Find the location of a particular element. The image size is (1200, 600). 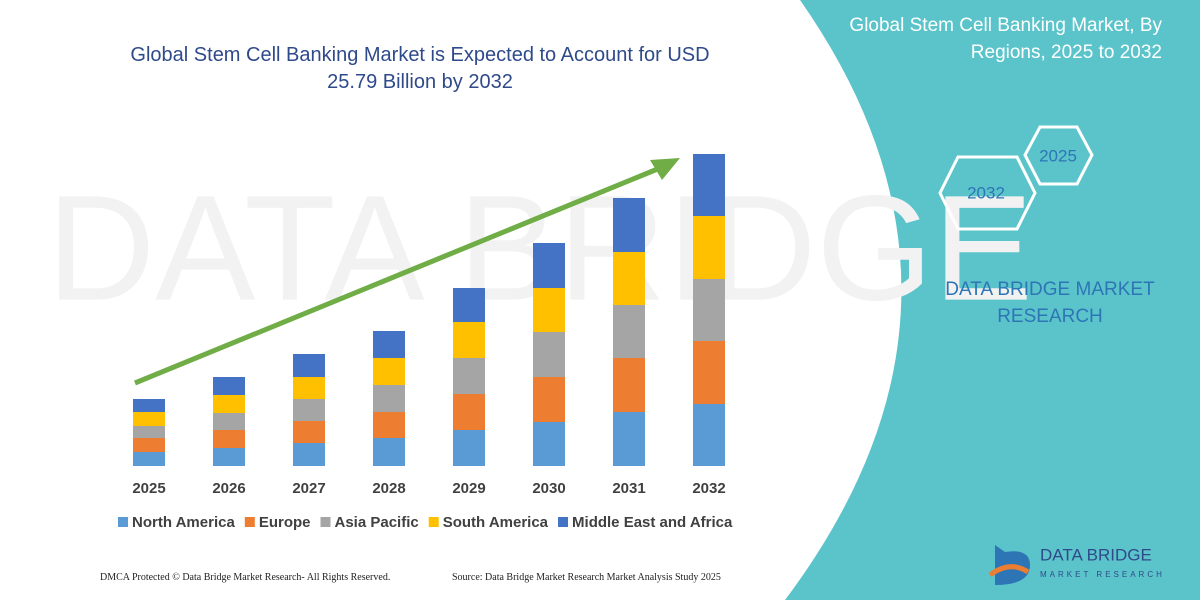

logo-tagline: MARKET RESEARCH is located at coordinates (1102, 574).